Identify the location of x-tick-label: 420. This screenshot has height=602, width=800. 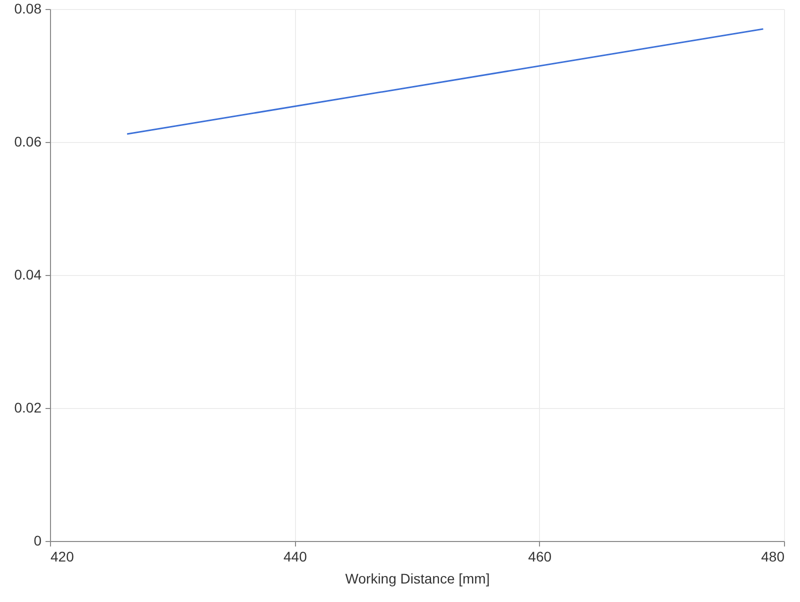
(62, 556).